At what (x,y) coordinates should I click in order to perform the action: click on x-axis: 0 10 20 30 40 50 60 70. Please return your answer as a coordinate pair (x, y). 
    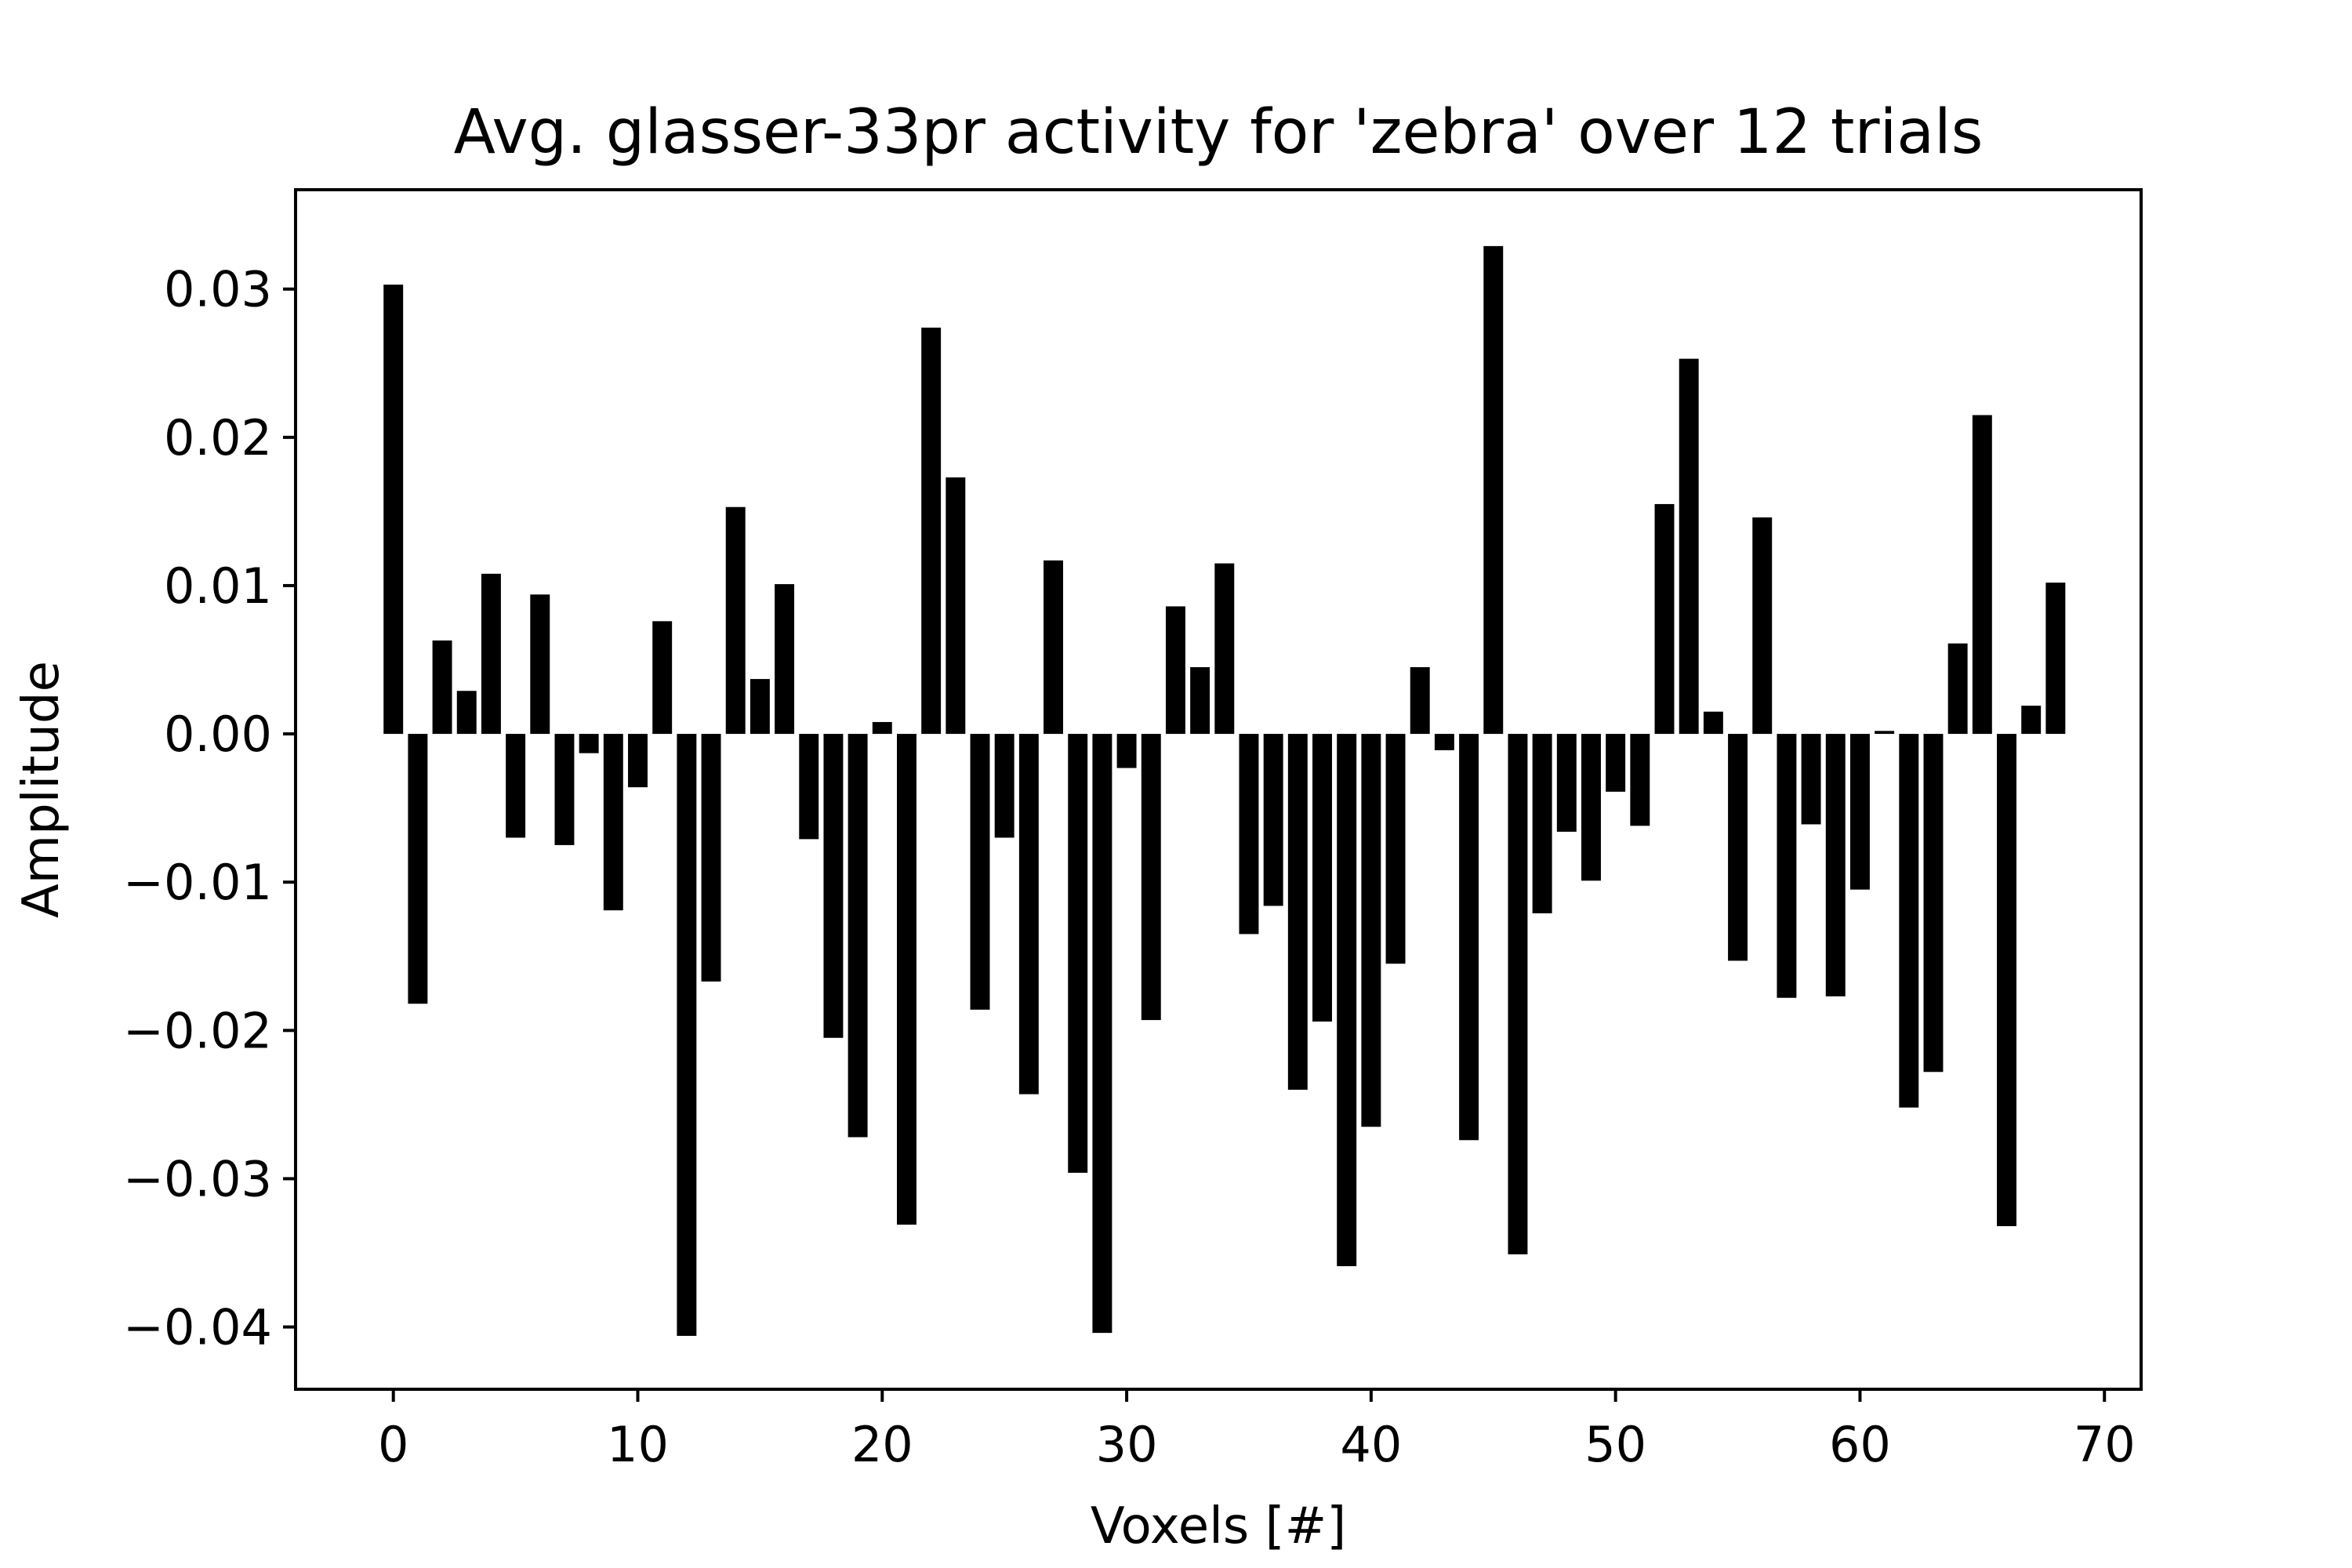
    Looking at the image, I should click on (1257, 1431).